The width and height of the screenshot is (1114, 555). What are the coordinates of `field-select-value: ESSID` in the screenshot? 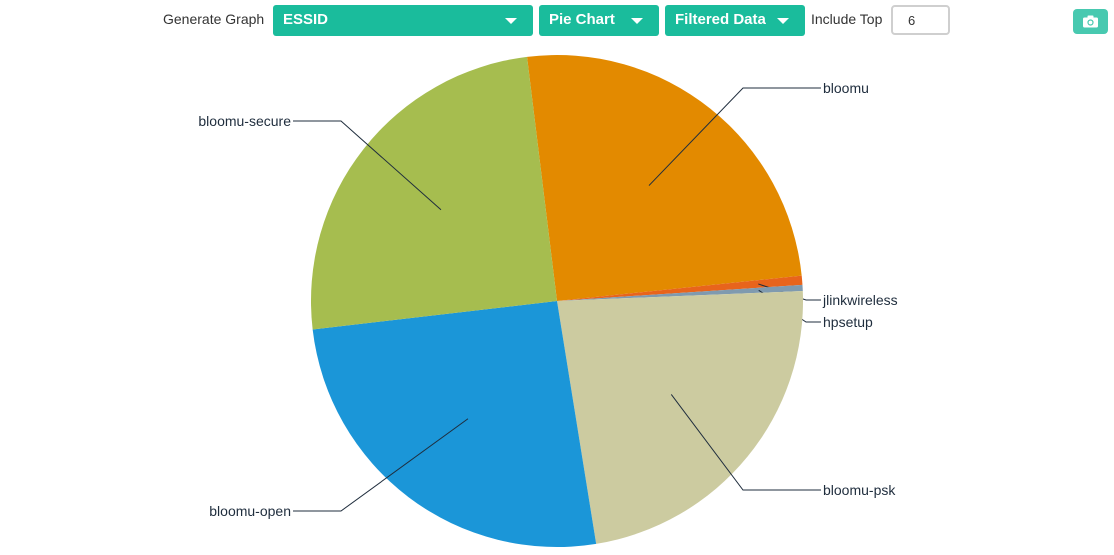 It's located at (306, 19).